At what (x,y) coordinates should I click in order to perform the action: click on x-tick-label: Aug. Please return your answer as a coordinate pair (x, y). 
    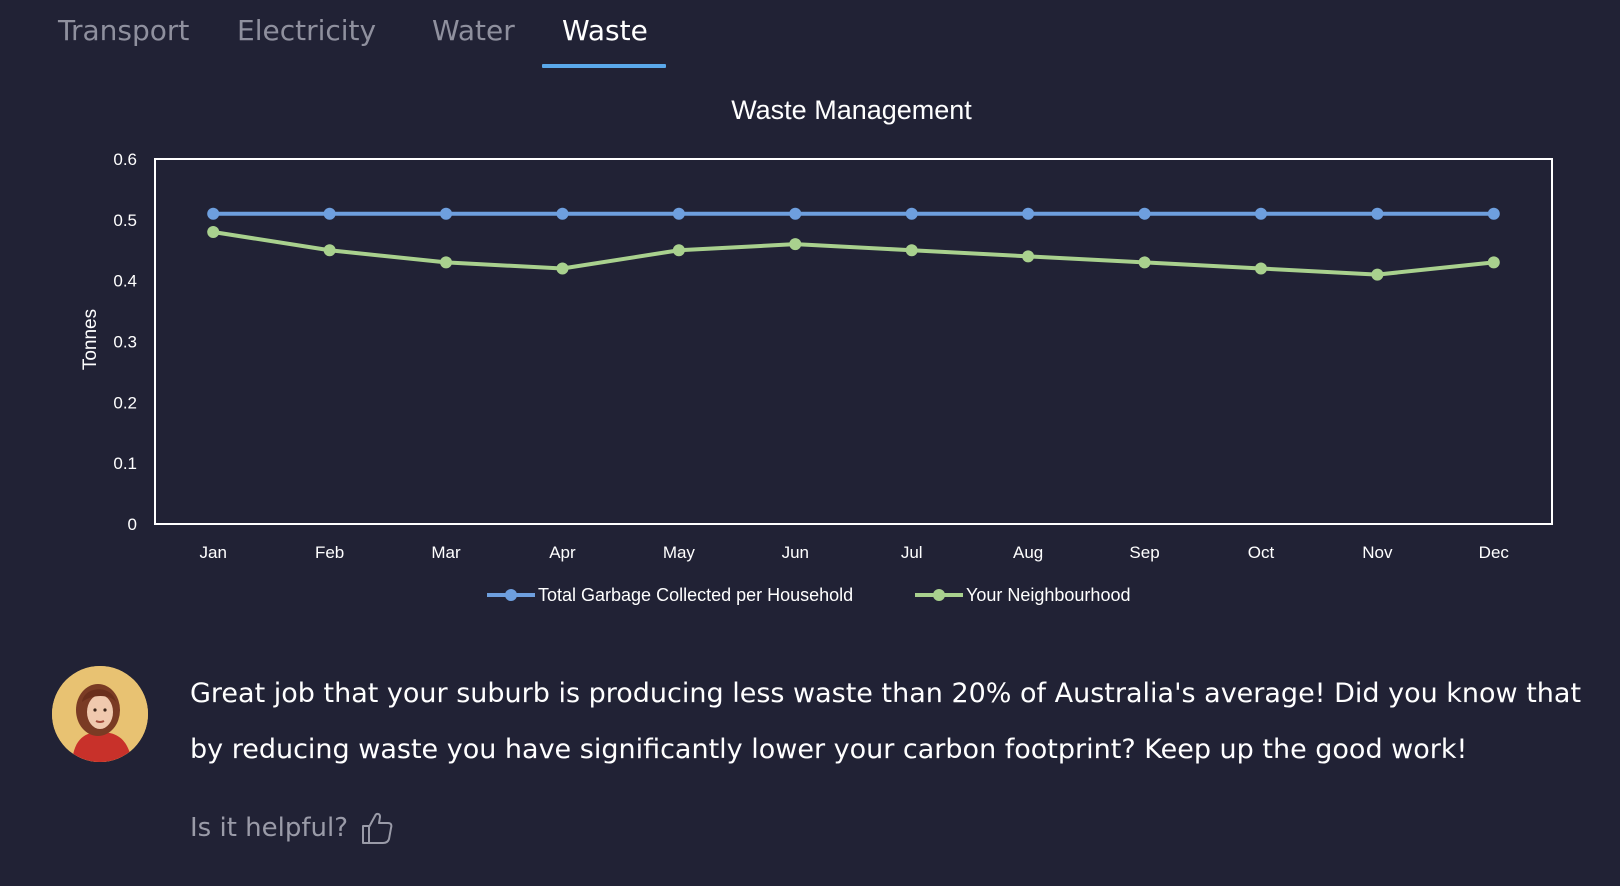
    Looking at the image, I should click on (1028, 552).